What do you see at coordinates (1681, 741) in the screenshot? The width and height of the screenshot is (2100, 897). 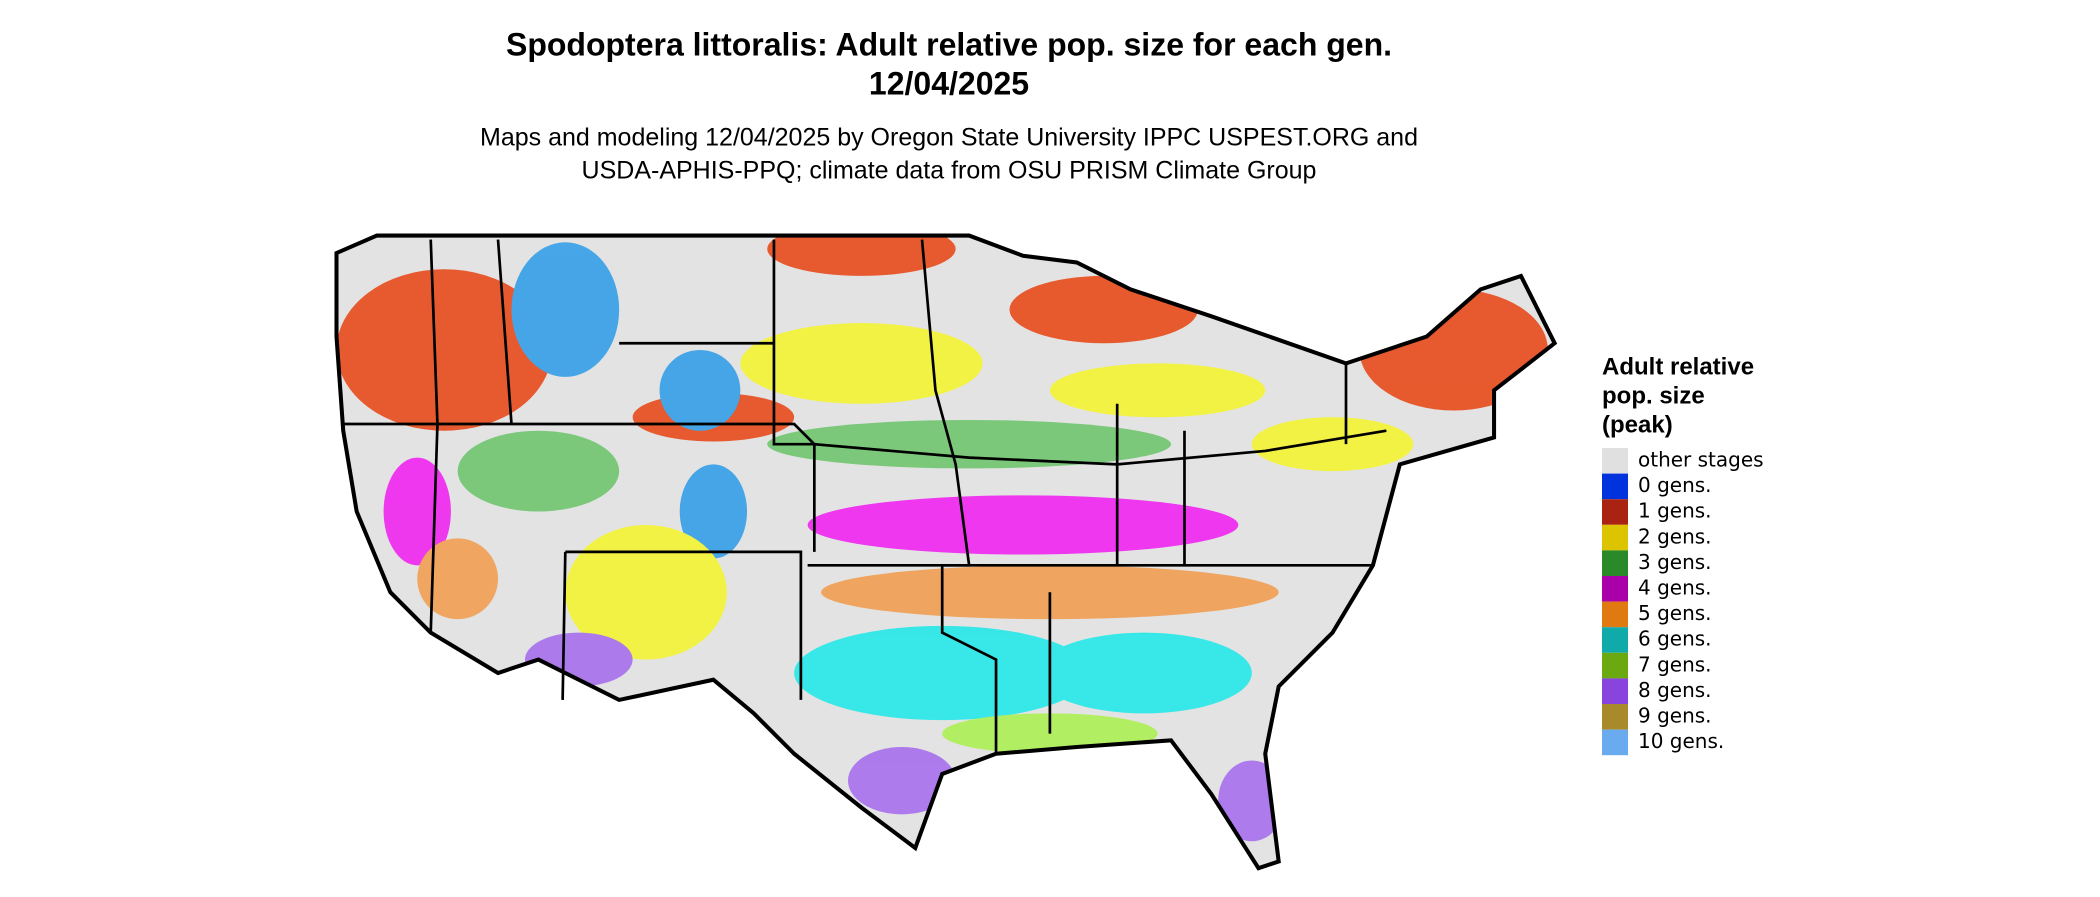 I see `legend-label: 10 gens.` at bounding box center [1681, 741].